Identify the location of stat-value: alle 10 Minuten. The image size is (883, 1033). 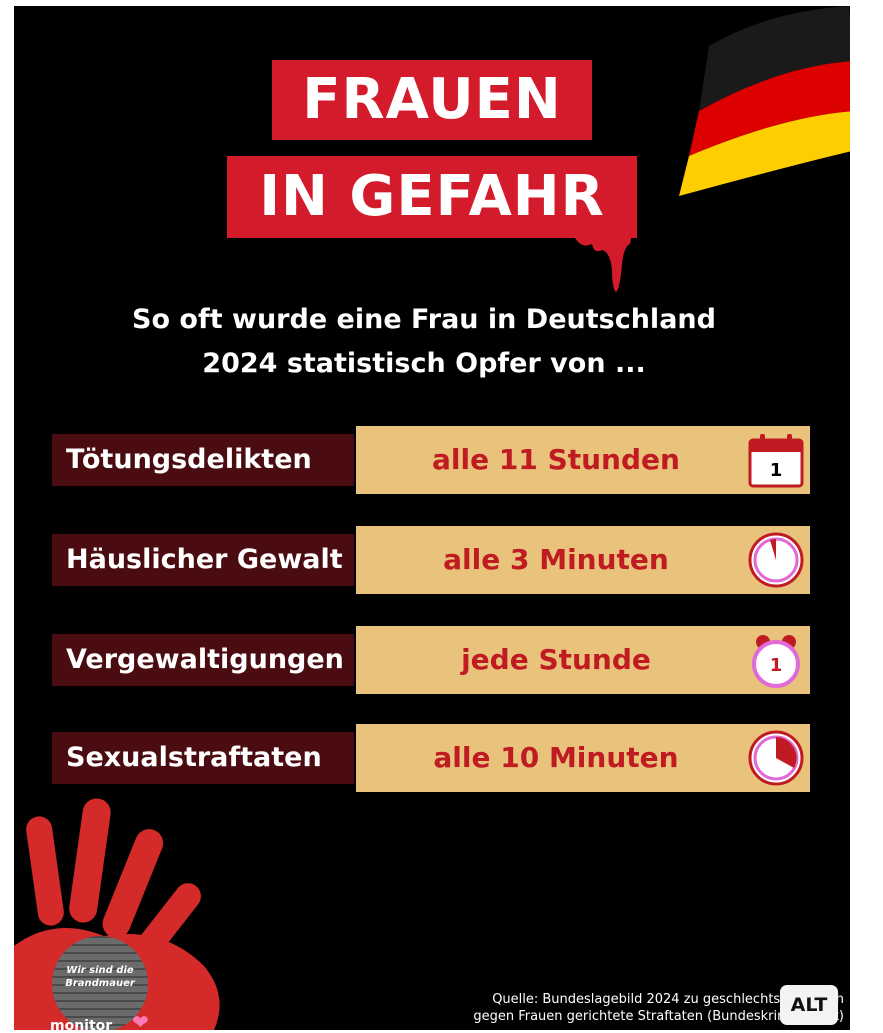
(556, 757).